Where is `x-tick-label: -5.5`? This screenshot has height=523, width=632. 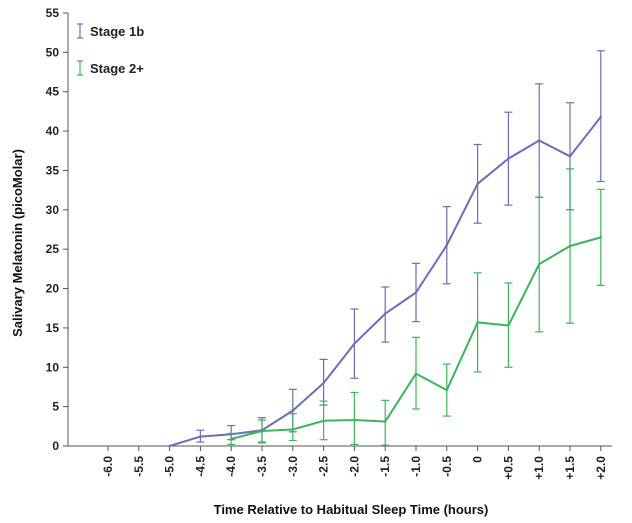 x-tick-label: -5.5 is located at coordinates (139, 466).